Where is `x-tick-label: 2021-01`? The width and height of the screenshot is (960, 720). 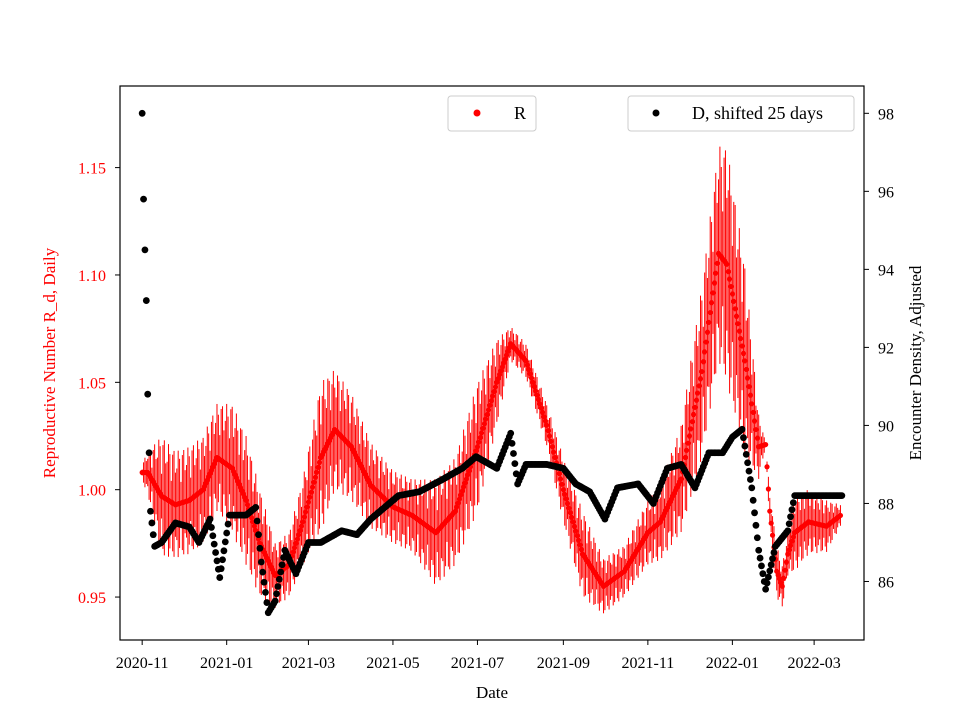
x-tick-label: 2021-01 is located at coordinates (226, 663).